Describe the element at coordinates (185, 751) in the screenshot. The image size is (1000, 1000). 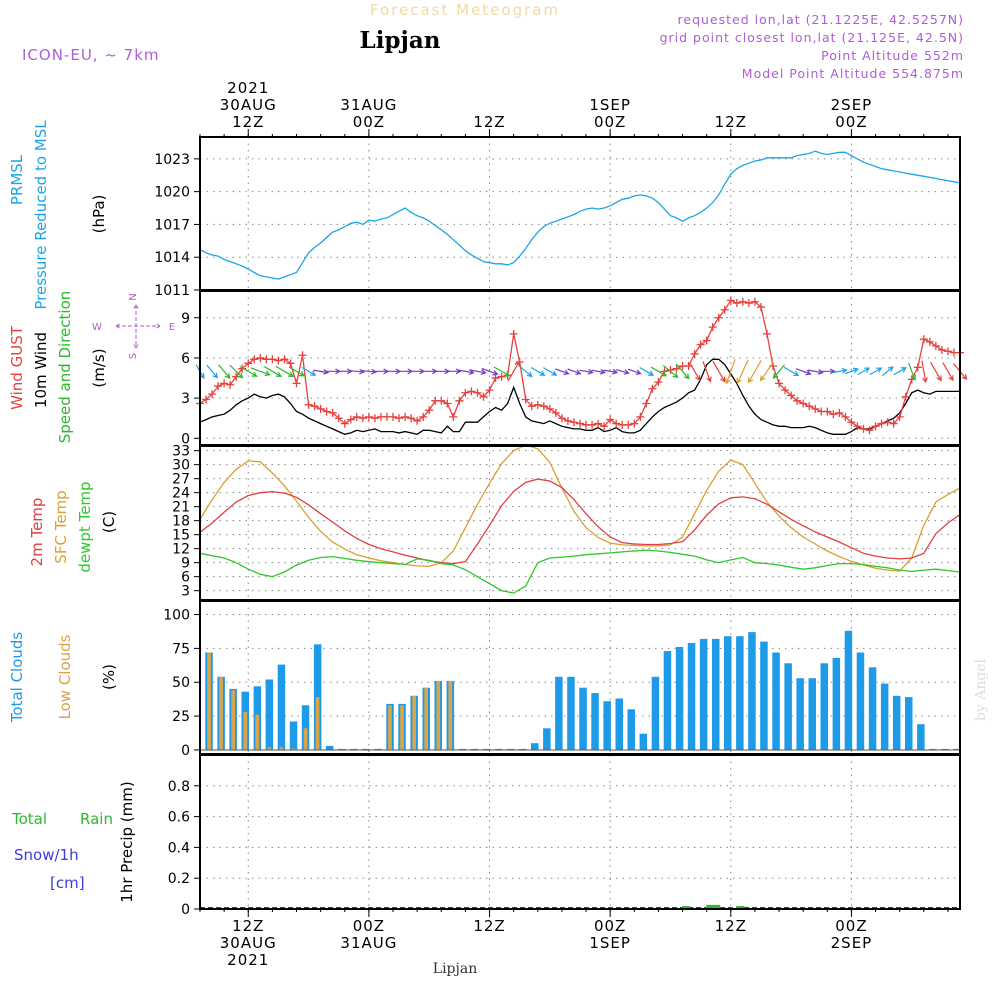
I see `clouds-ytick-label-0: 0` at that location.